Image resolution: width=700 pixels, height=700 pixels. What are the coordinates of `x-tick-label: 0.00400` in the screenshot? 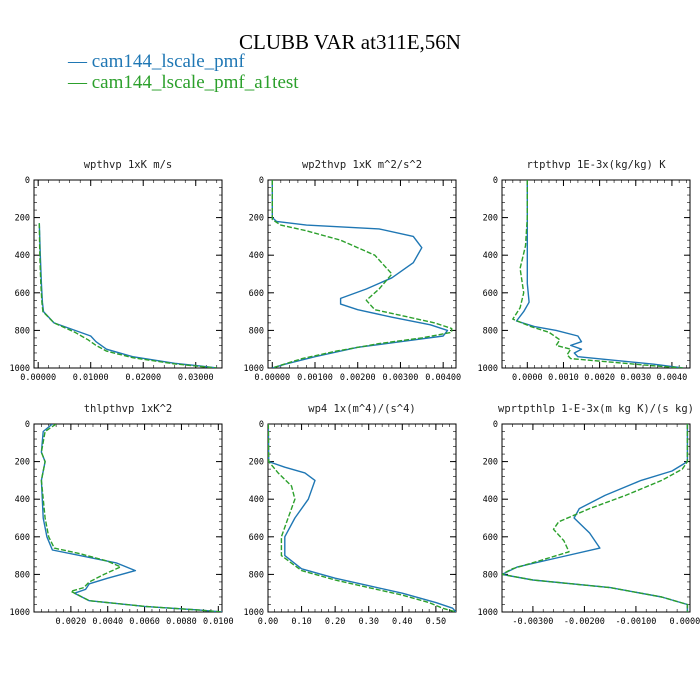 It's located at (443, 378).